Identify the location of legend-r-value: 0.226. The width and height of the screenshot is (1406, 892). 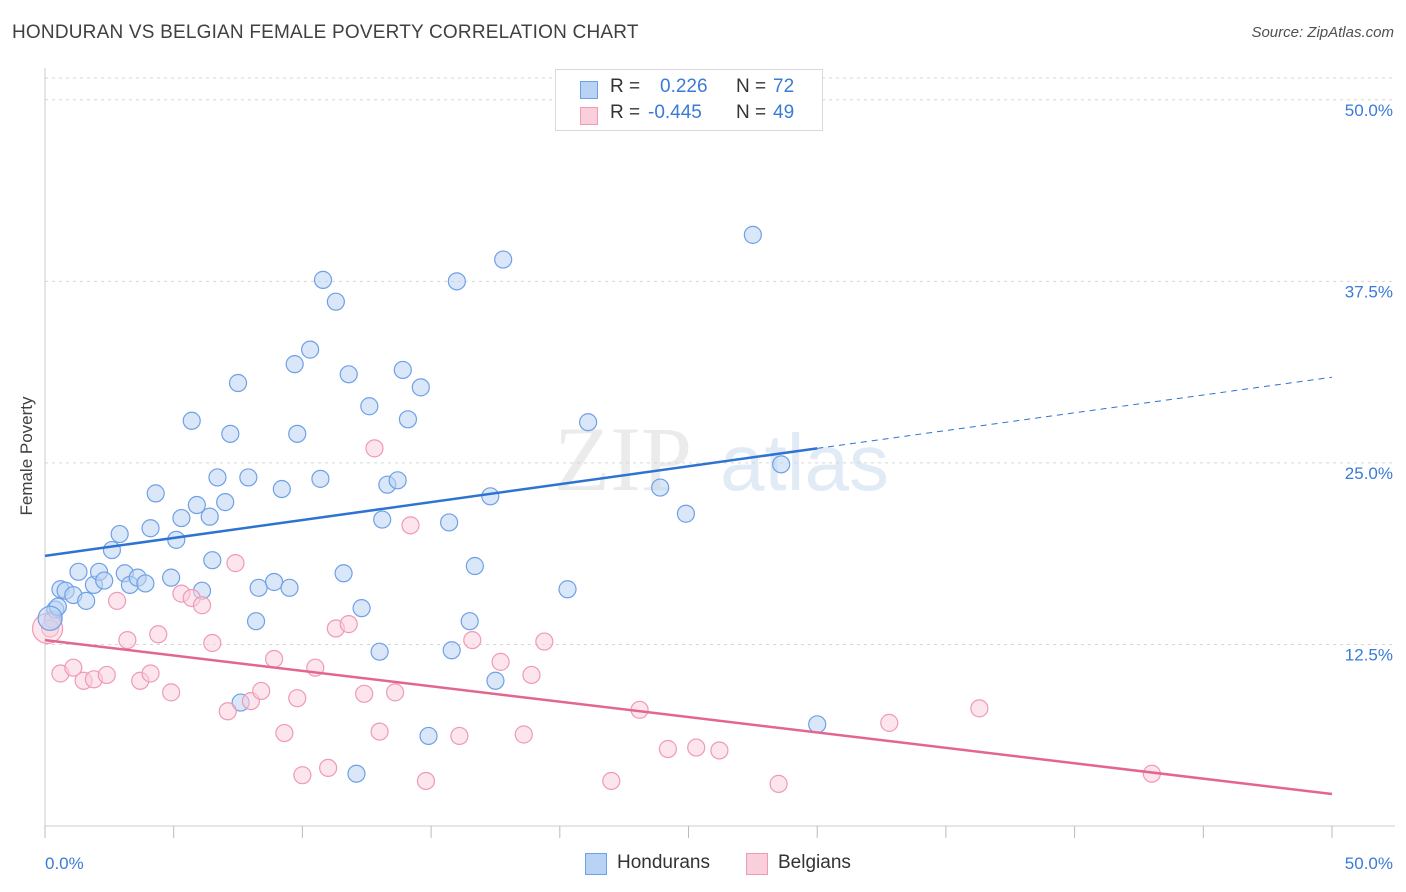
(684, 86).